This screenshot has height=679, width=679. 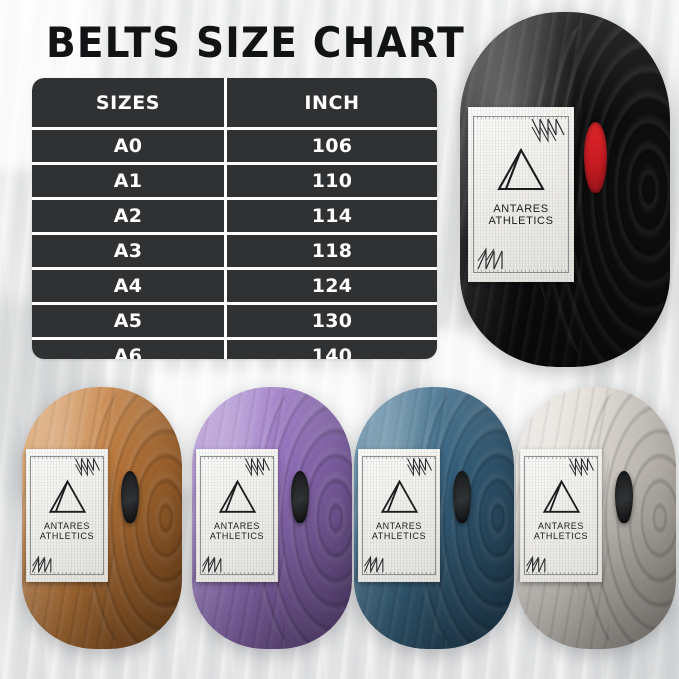 What do you see at coordinates (332, 251) in the screenshot?
I see `cell-inch: 118` at bounding box center [332, 251].